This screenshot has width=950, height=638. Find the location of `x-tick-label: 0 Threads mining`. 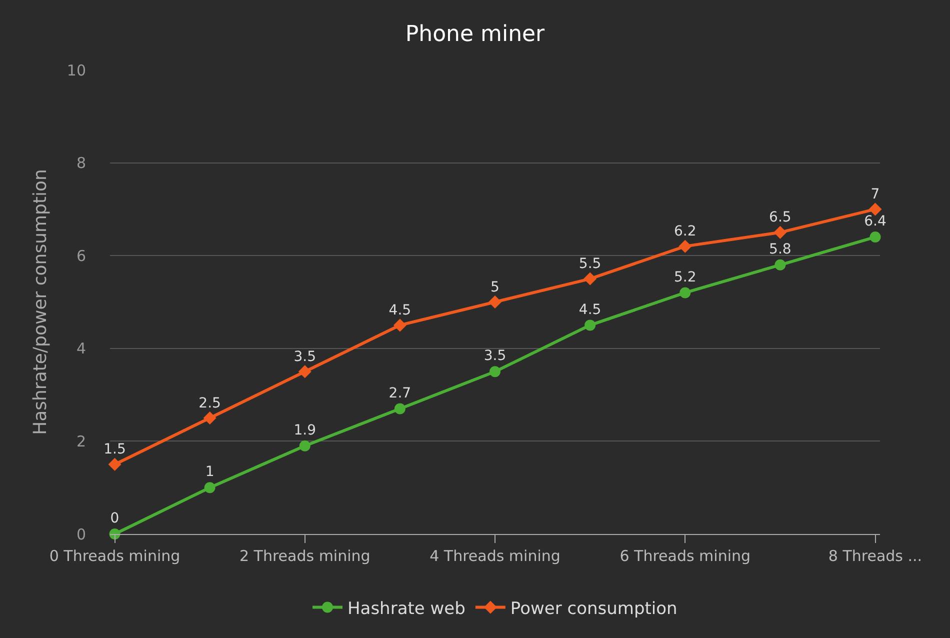

x-tick-label: 0 Threads mining is located at coordinates (114, 556).